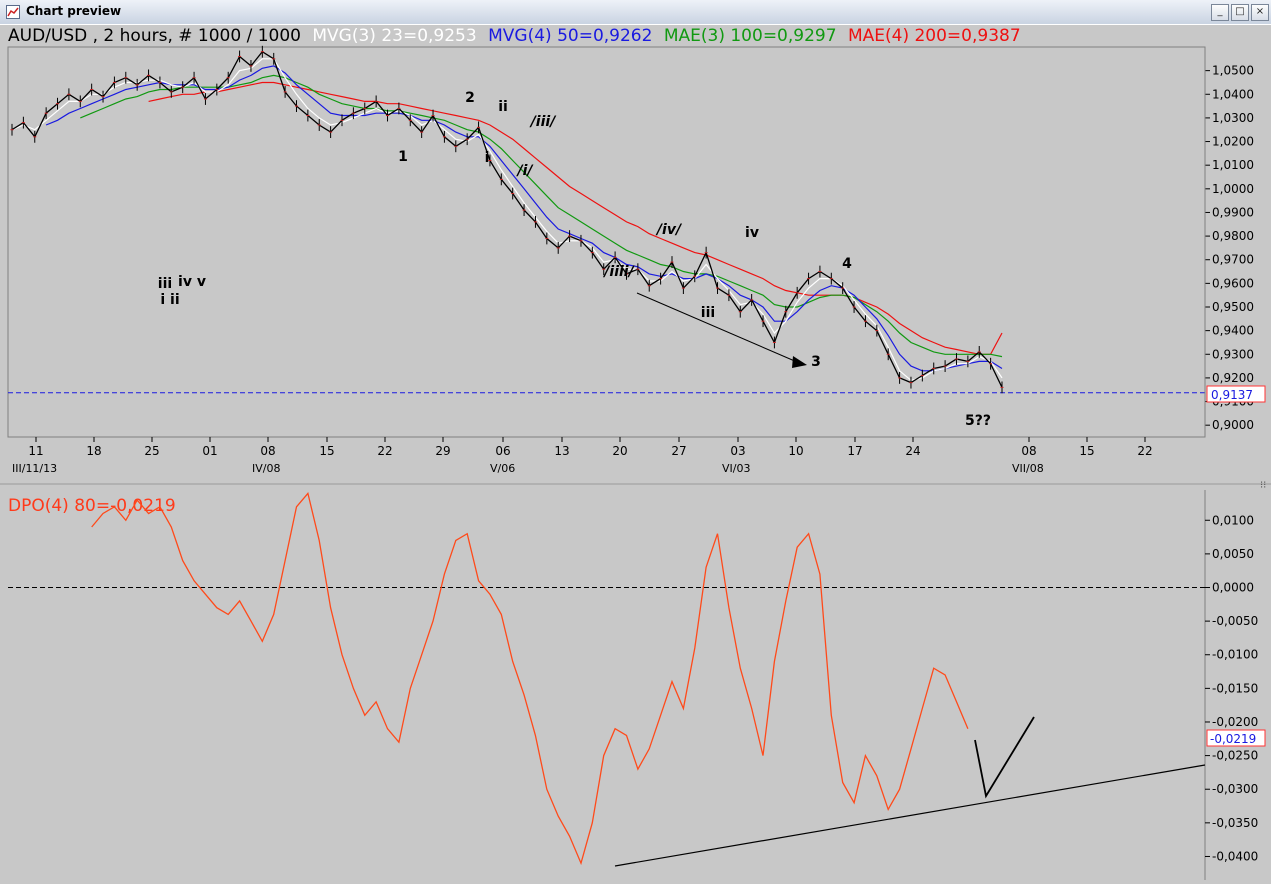 The height and width of the screenshot is (884, 1271). What do you see at coordinates (1220, 12) in the screenshot?
I see `minimize-button: _` at bounding box center [1220, 12].